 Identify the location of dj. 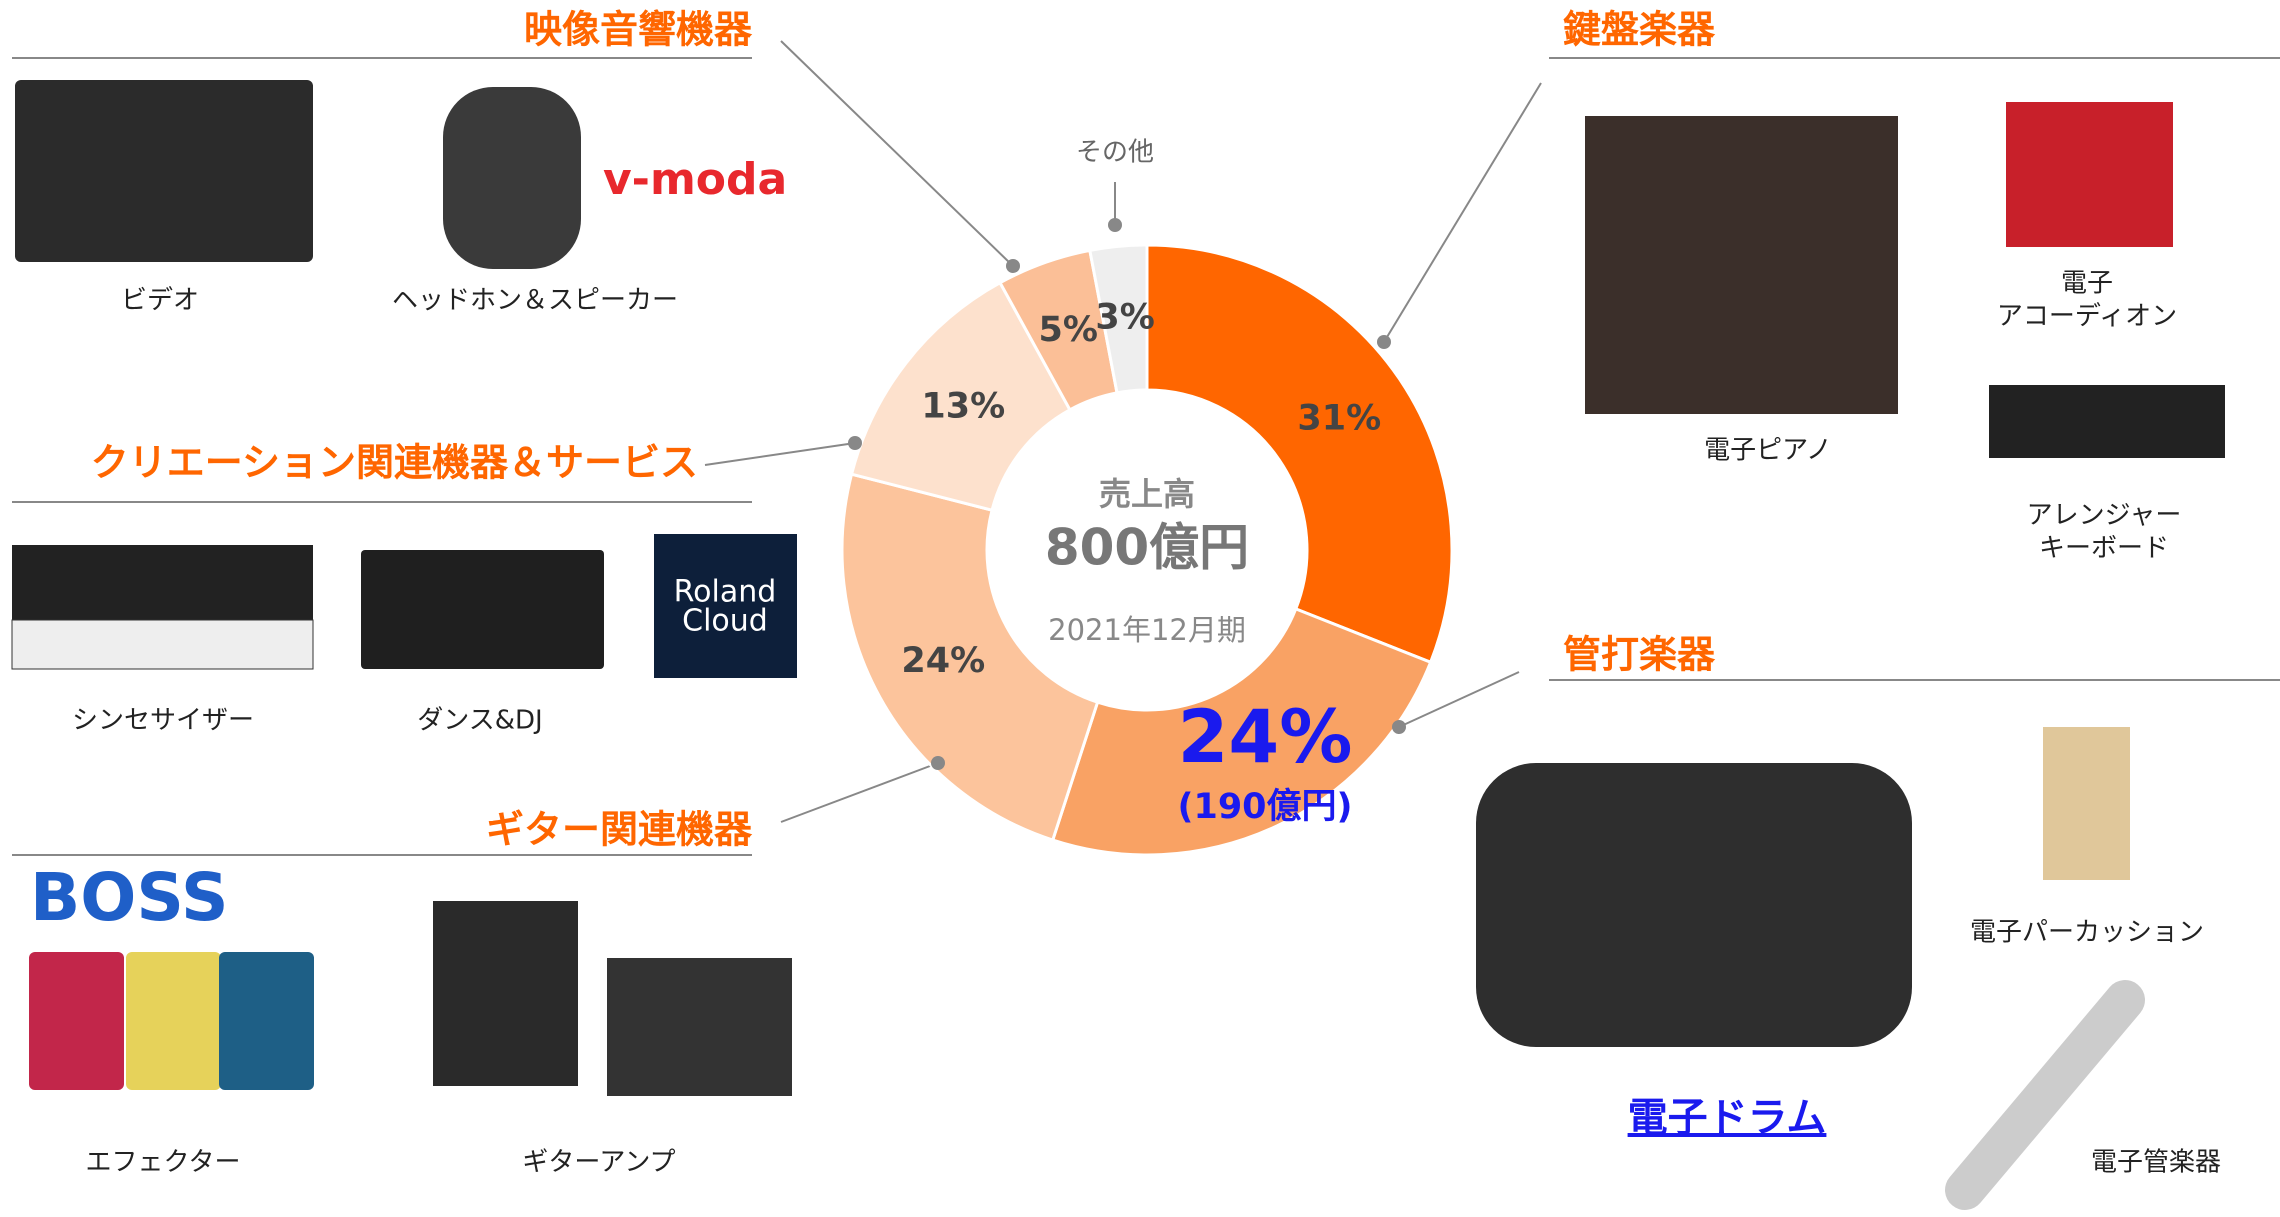
(482, 609).